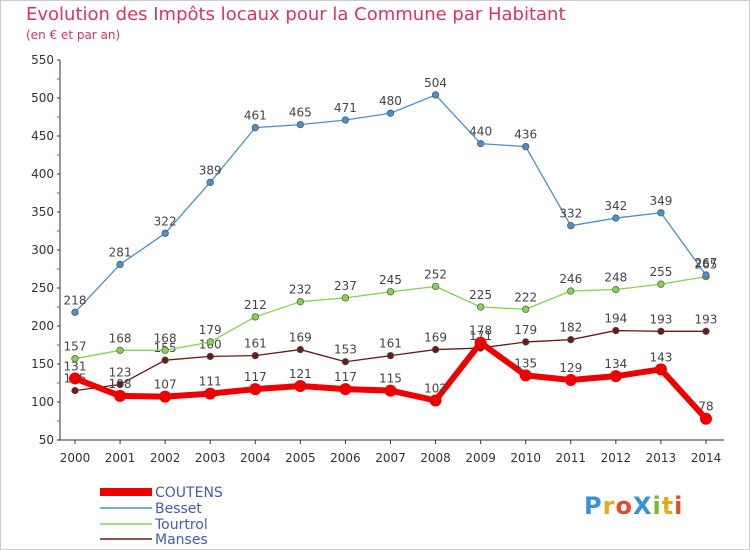 The width and height of the screenshot is (750, 550). What do you see at coordinates (390, 379) in the screenshot?
I see `data-label: 115` at bounding box center [390, 379].